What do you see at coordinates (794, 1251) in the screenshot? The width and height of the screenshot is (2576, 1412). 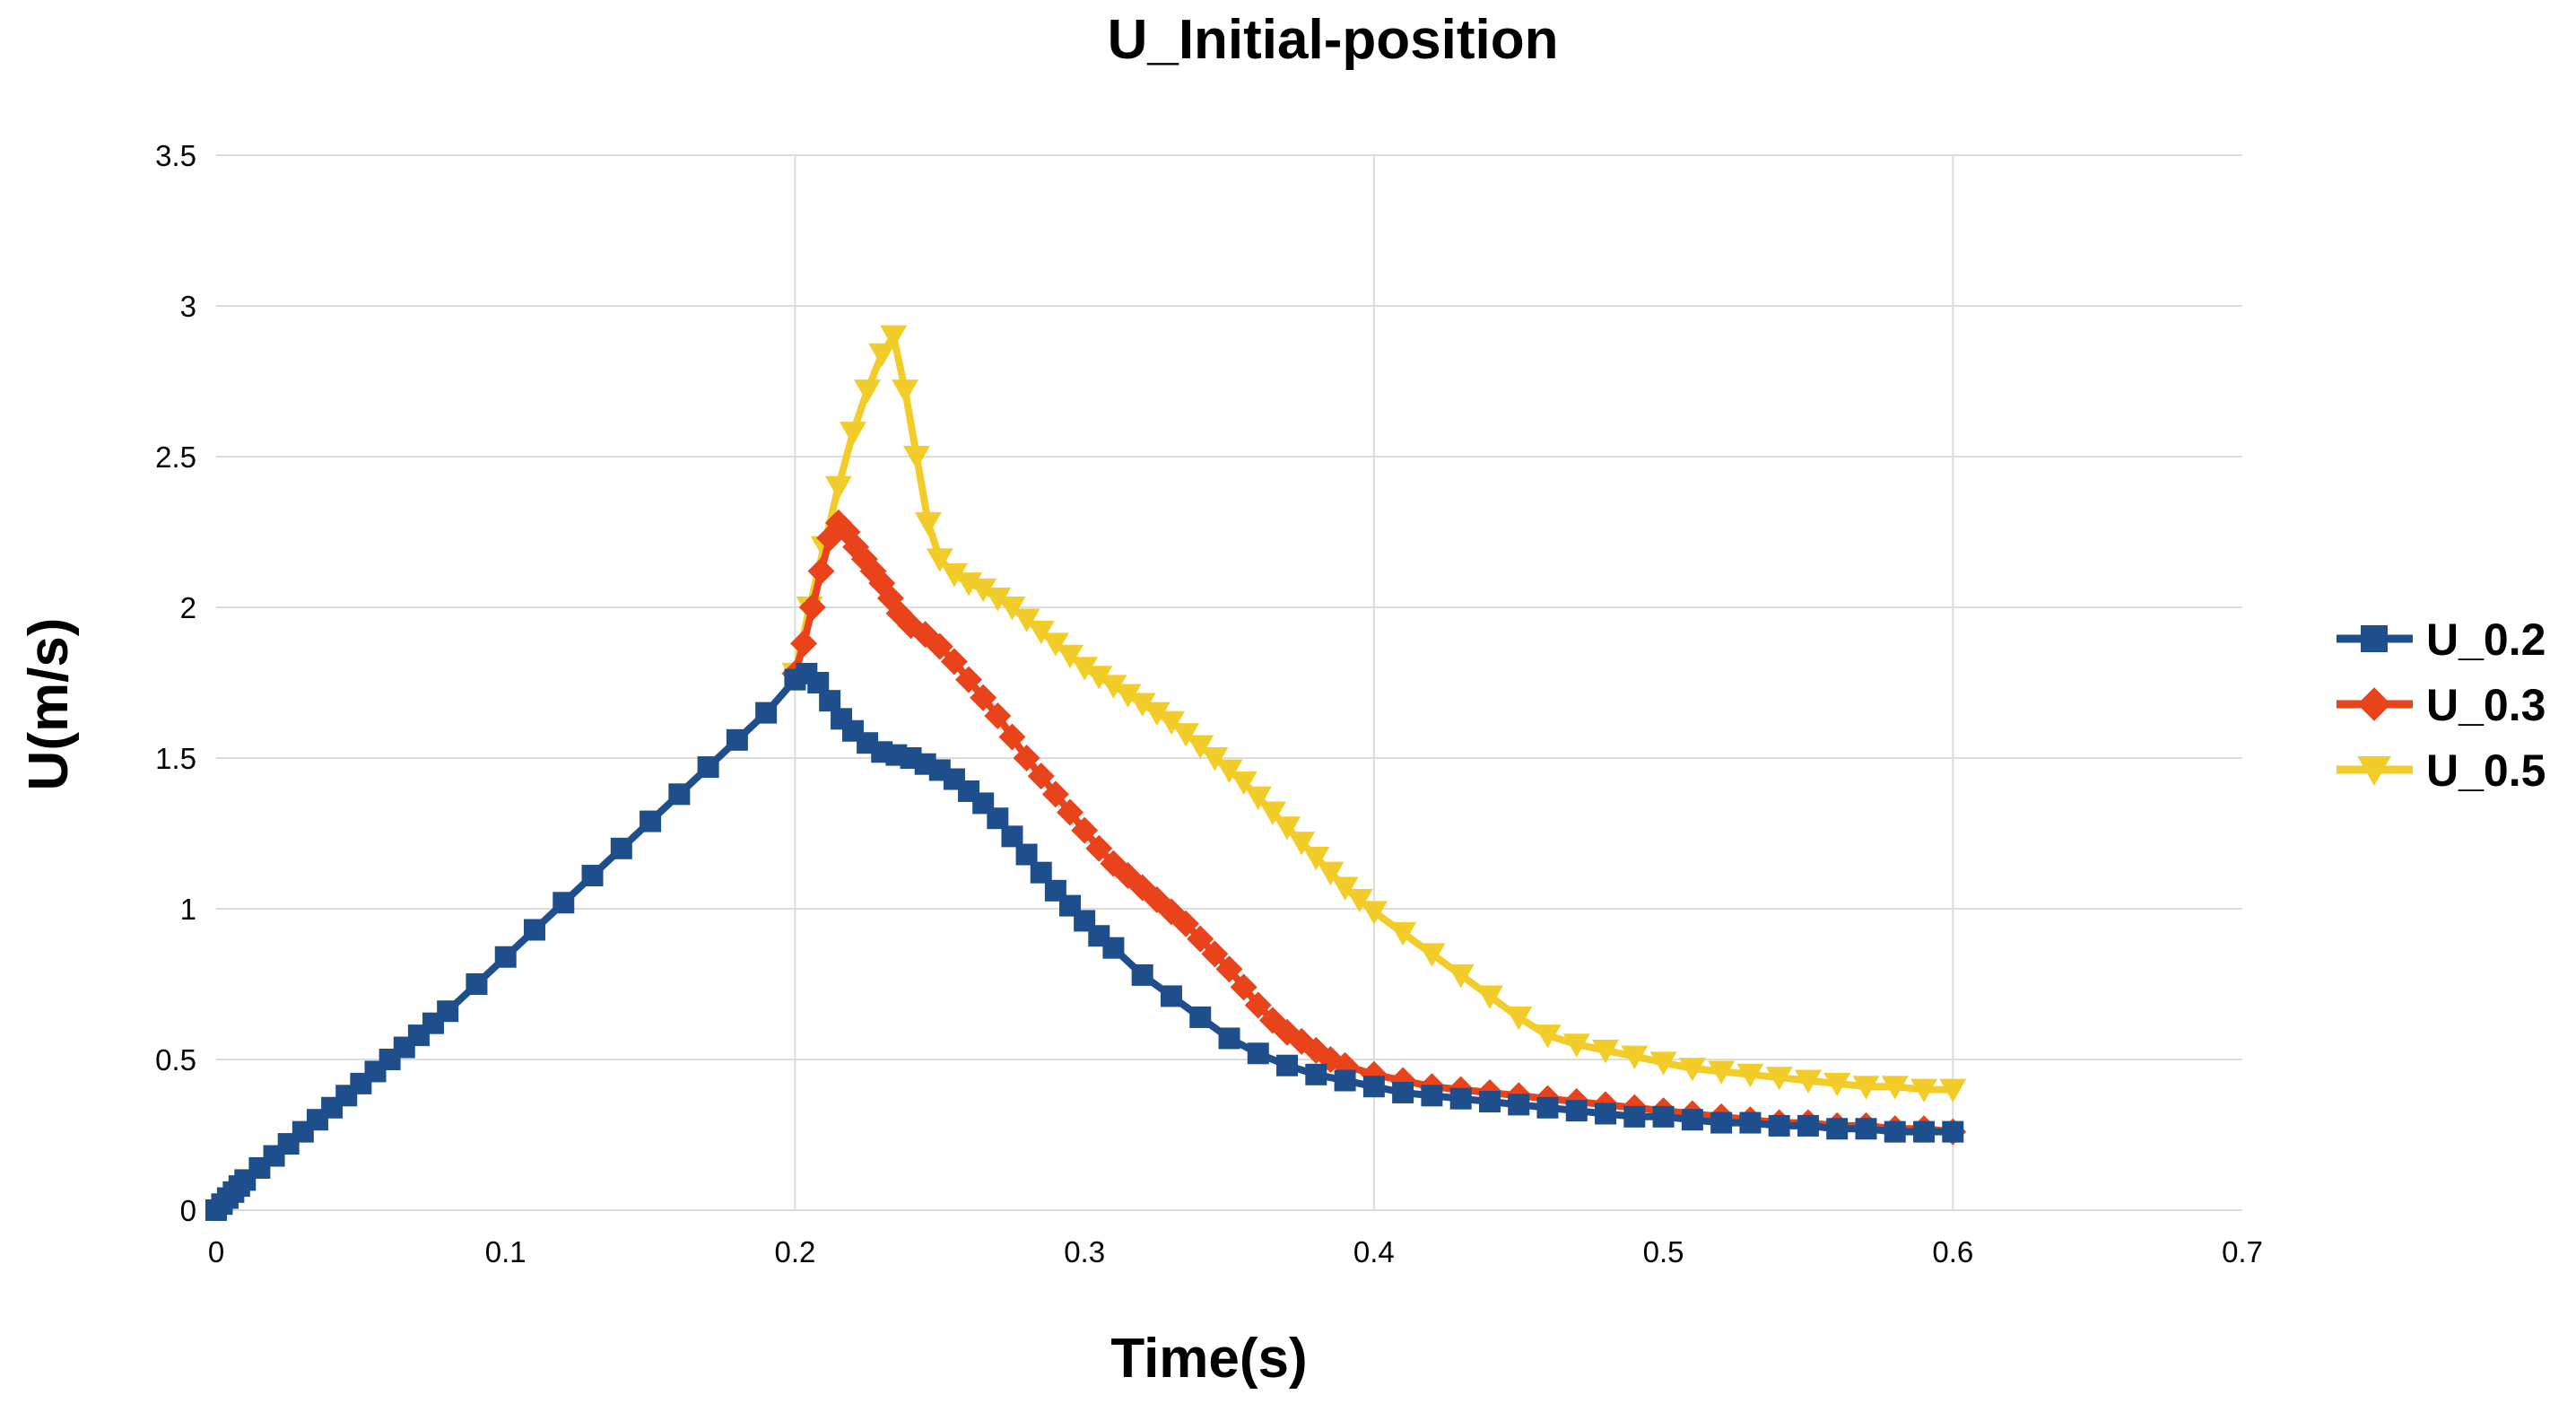 I see `x-tick-label: 0.2` at bounding box center [794, 1251].